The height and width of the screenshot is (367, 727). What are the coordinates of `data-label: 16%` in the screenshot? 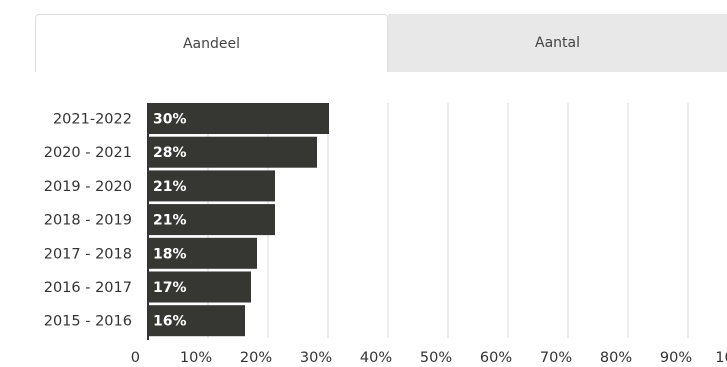 It's located at (170, 322).